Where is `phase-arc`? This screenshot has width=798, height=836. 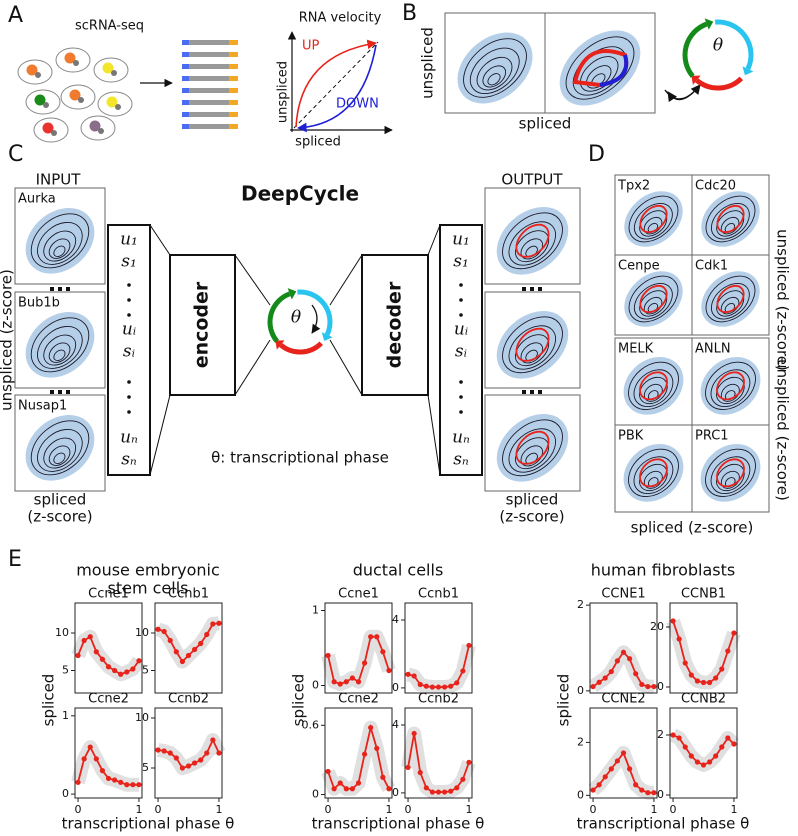
phase-arc is located at coordinates (719, 83).